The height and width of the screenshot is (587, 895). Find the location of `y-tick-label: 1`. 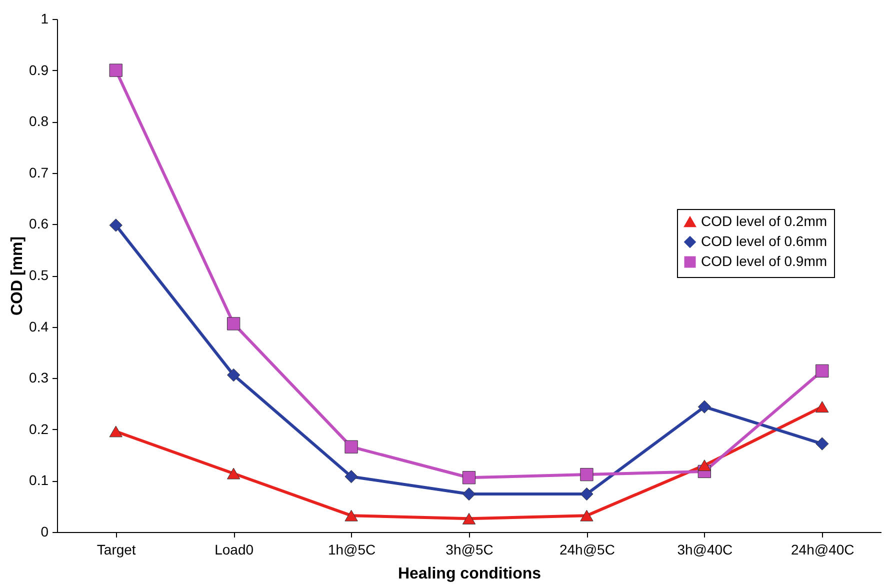

y-tick-label: 1 is located at coordinates (44, 18).